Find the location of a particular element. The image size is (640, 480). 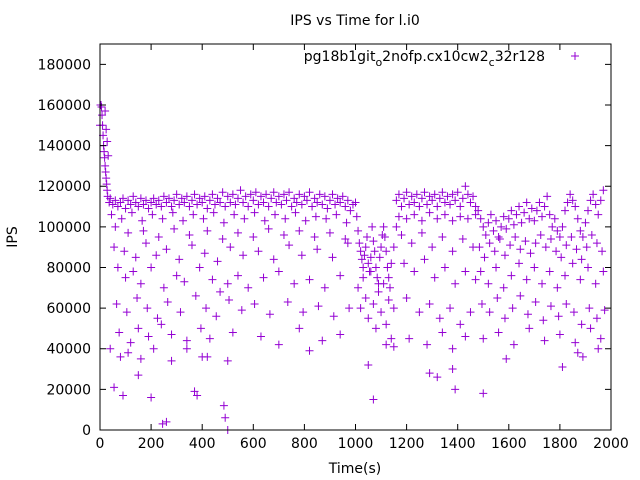

y-tick-label: 80000 is located at coordinates (68, 268).